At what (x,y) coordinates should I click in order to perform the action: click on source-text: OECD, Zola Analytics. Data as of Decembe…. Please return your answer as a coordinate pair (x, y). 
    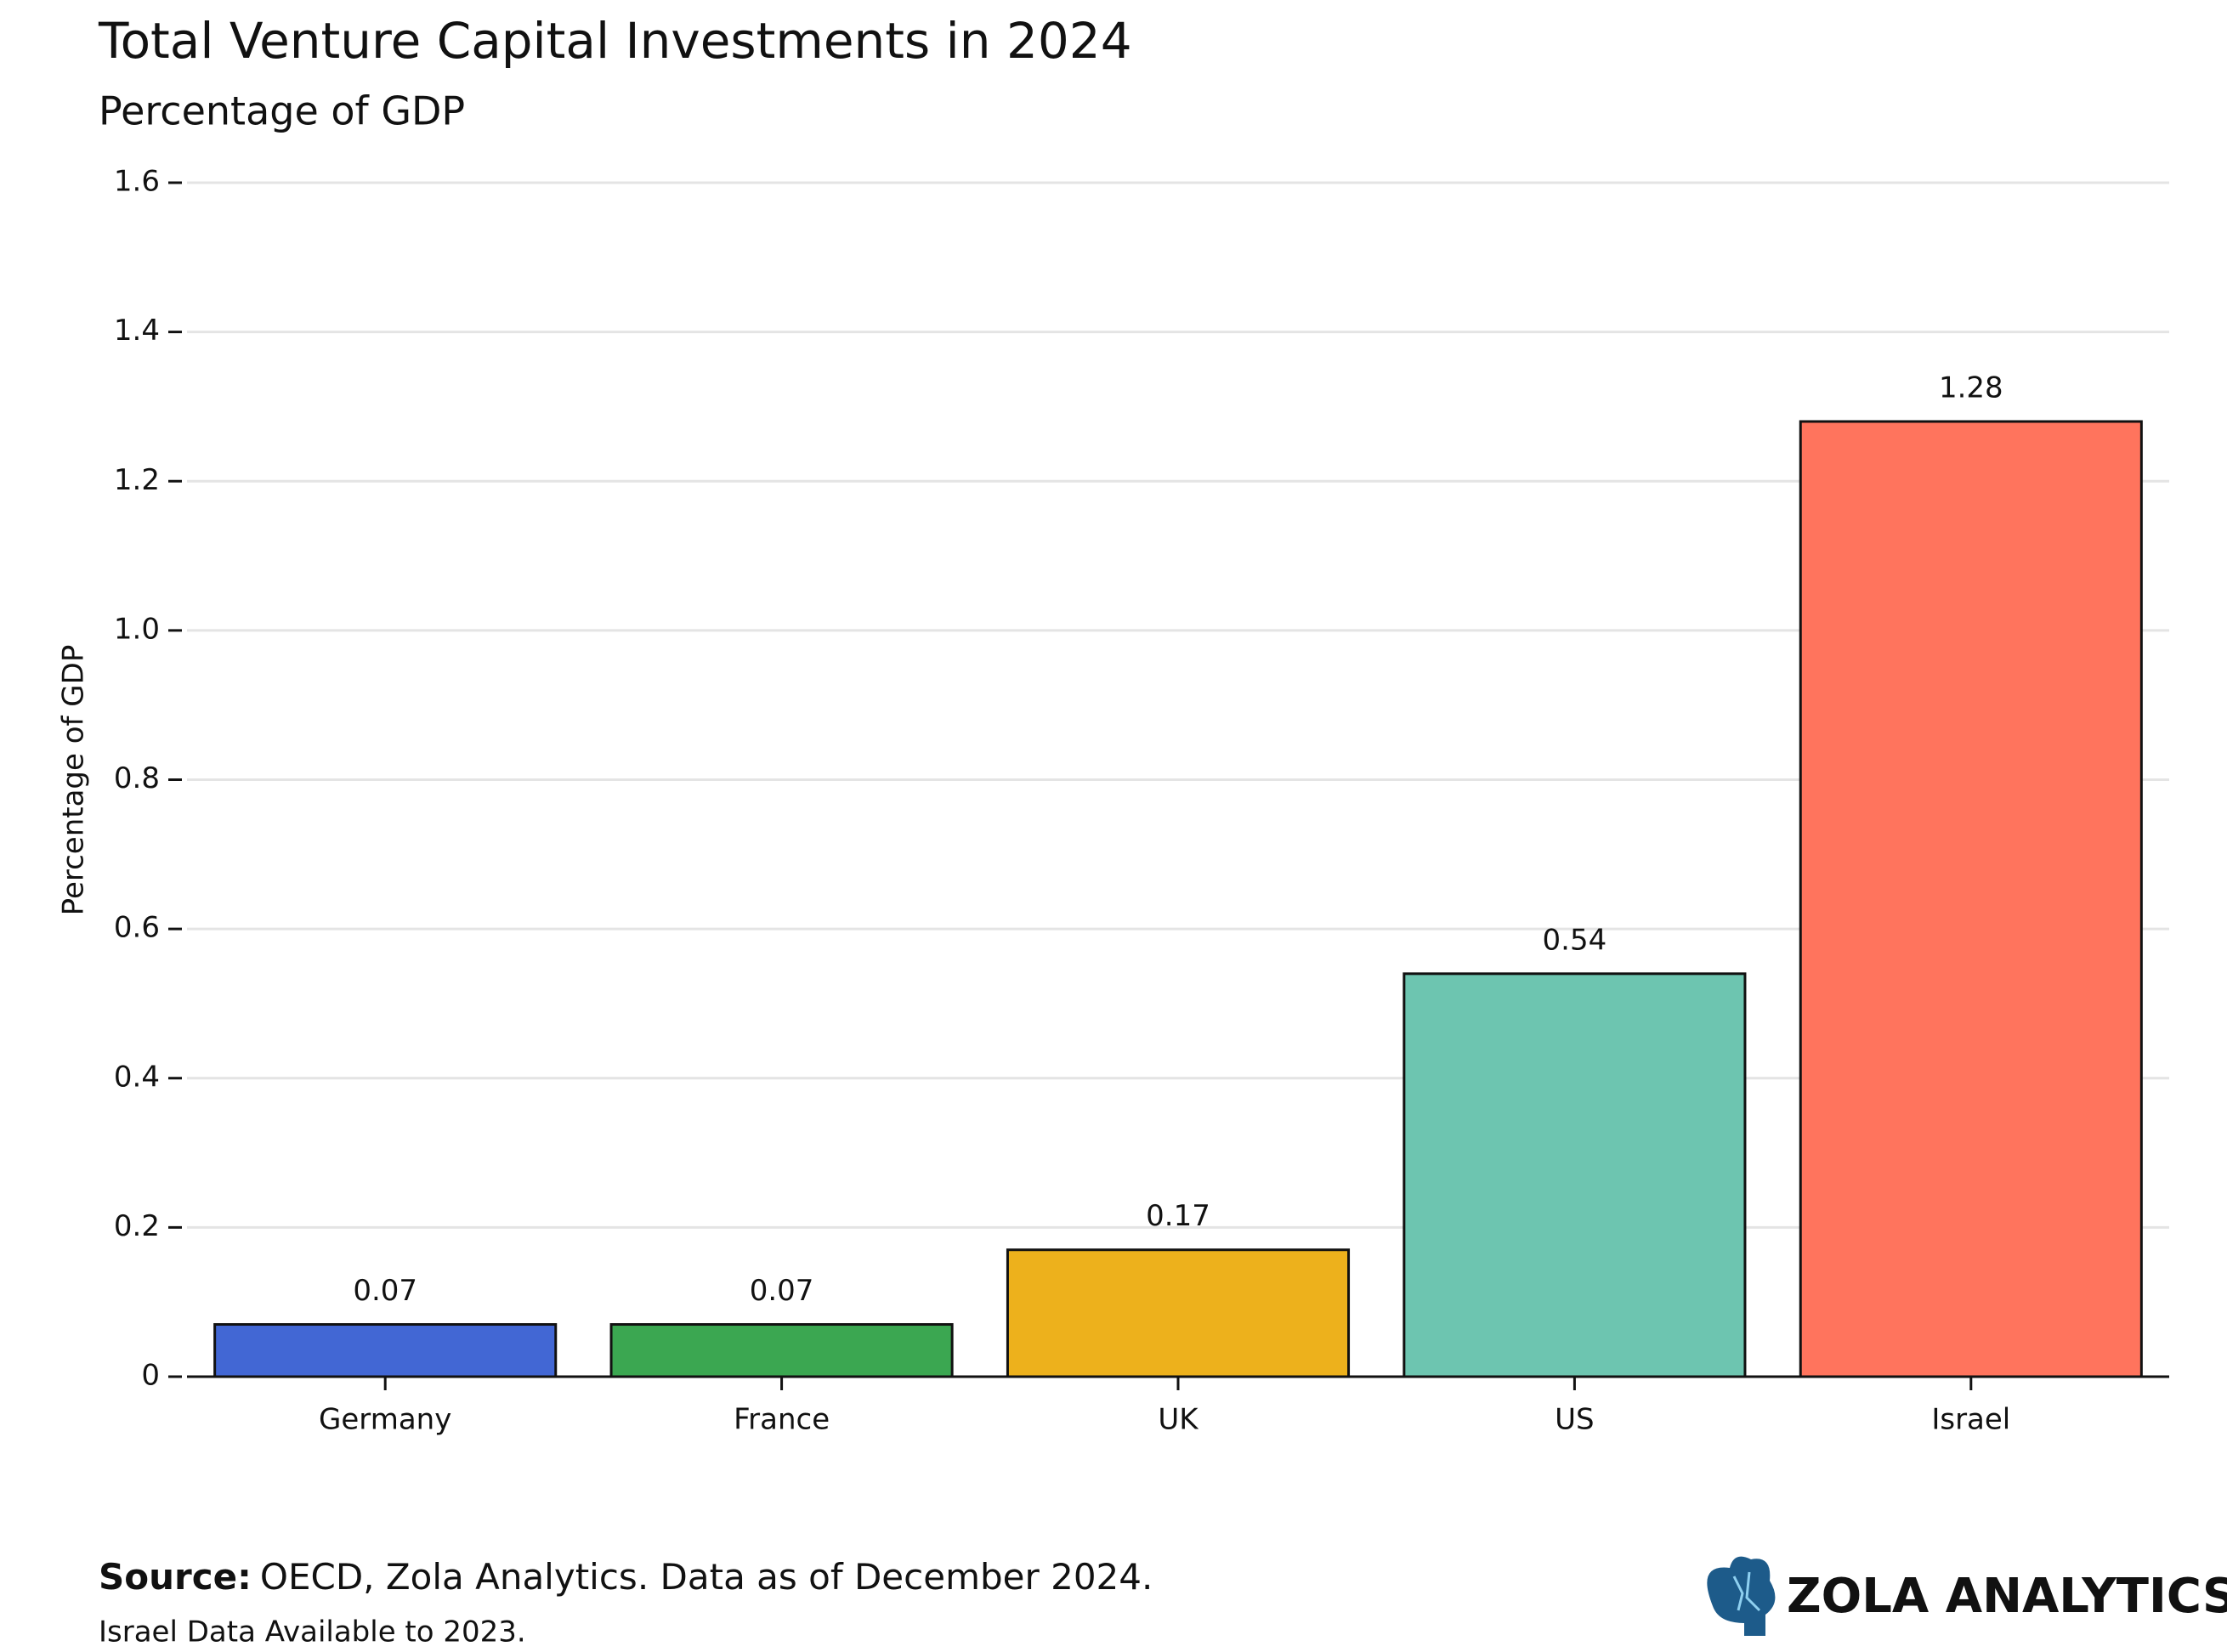
    Looking at the image, I should click on (706, 1577).